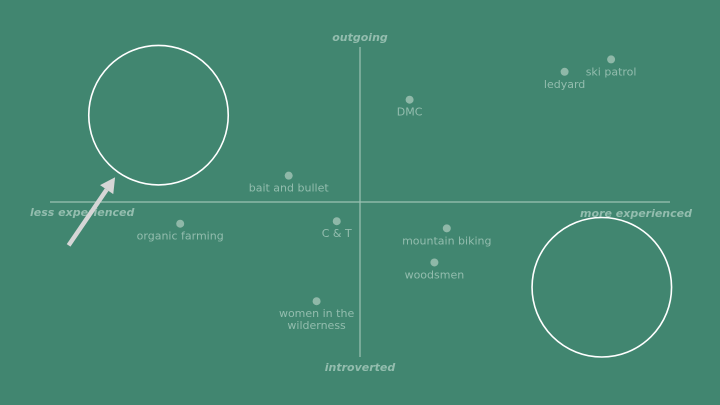 The height and width of the screenshot is (405, 720). I want to click on data-point-label: DMC, so click(410, 112).